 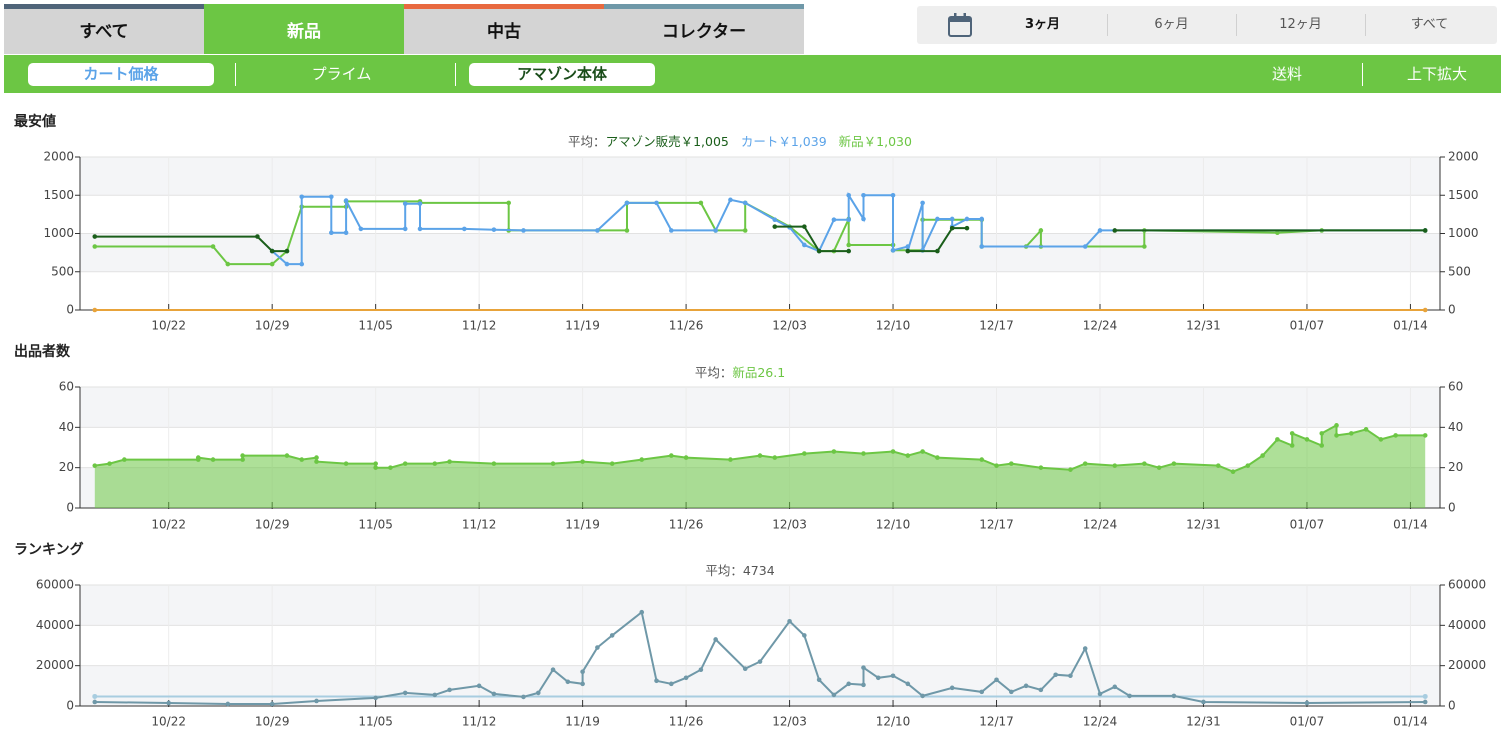 I want to click on period-option: 12ヶ月, so click(x=1300, y=24).